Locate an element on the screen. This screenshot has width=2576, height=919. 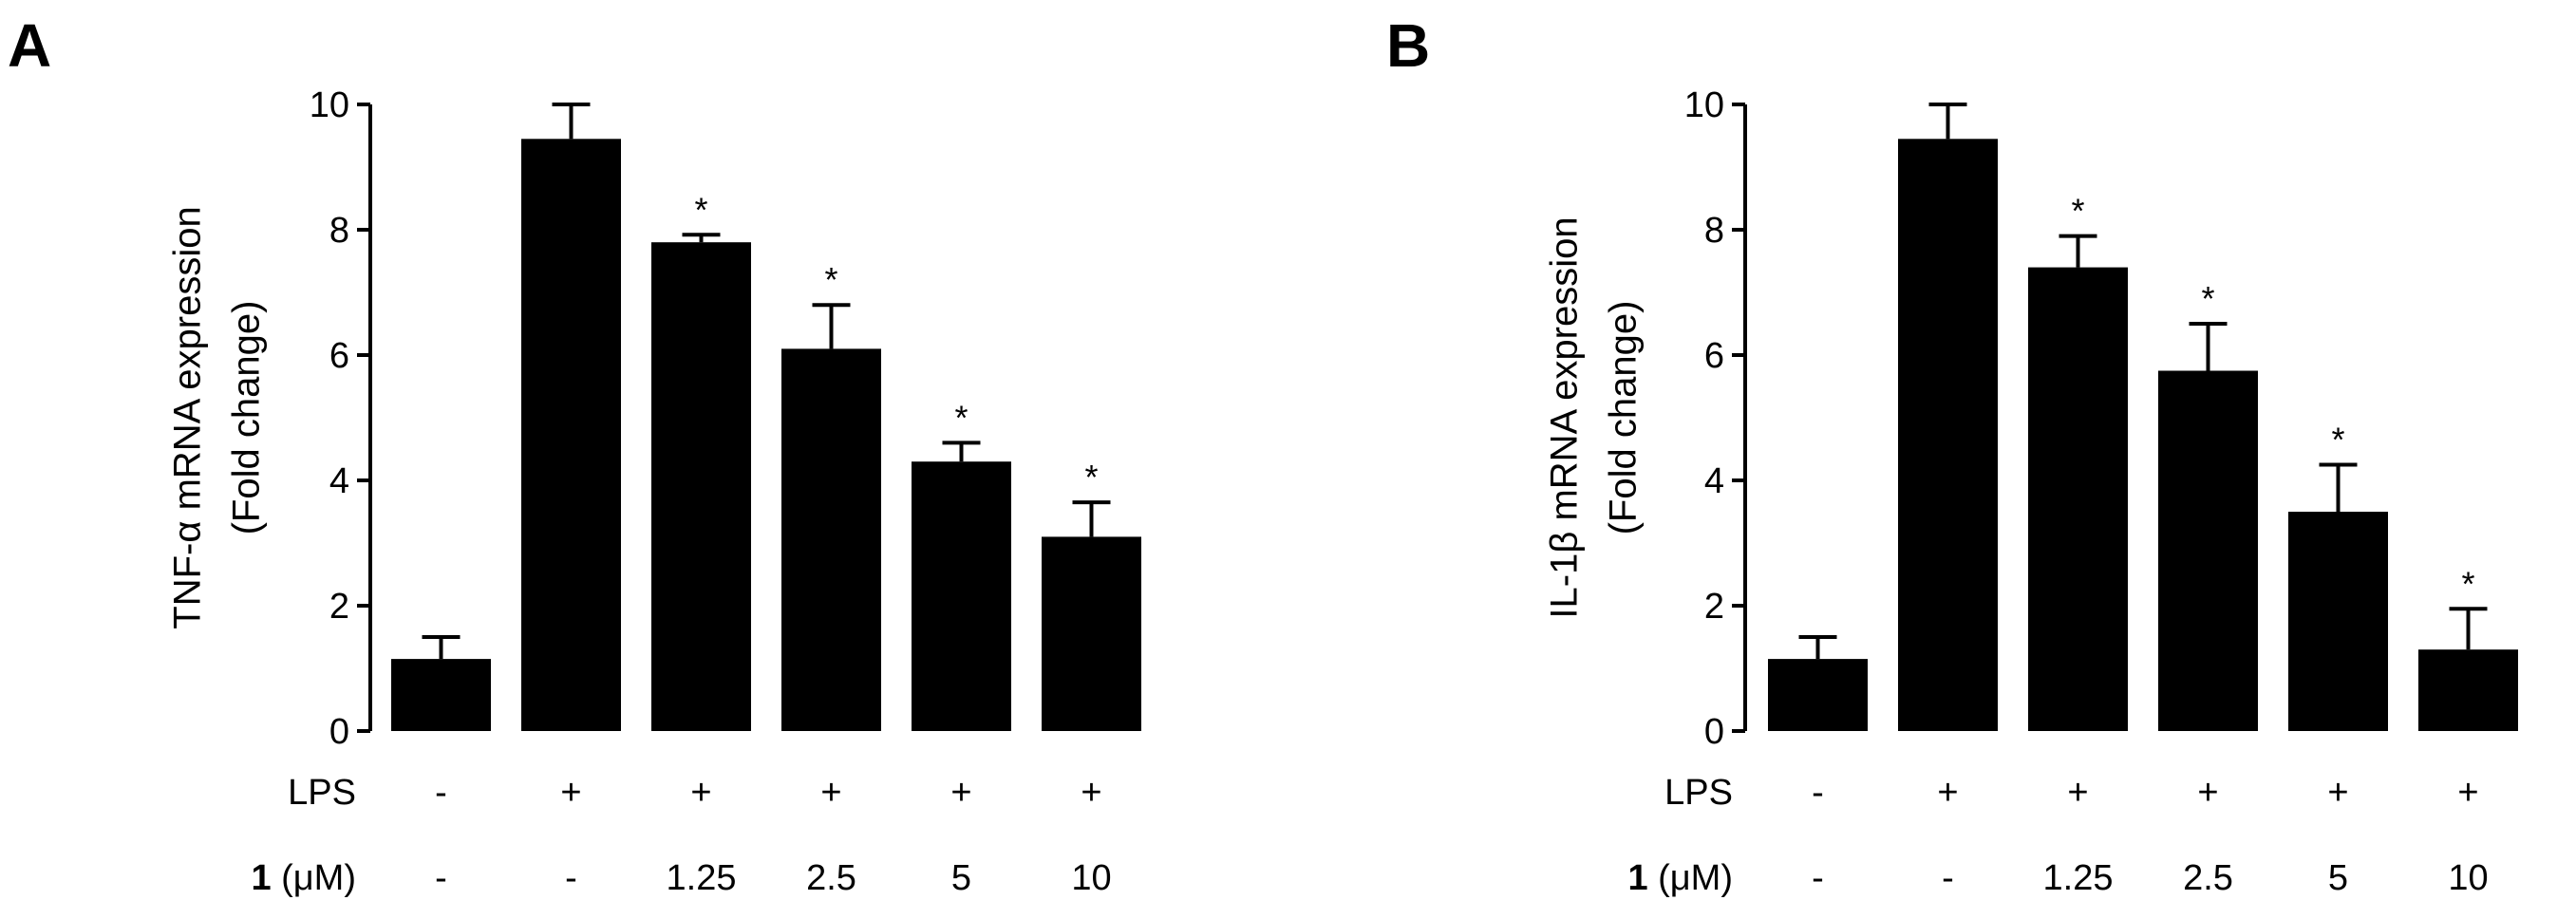
panel-letter: A is located at coordinates (29, 45).